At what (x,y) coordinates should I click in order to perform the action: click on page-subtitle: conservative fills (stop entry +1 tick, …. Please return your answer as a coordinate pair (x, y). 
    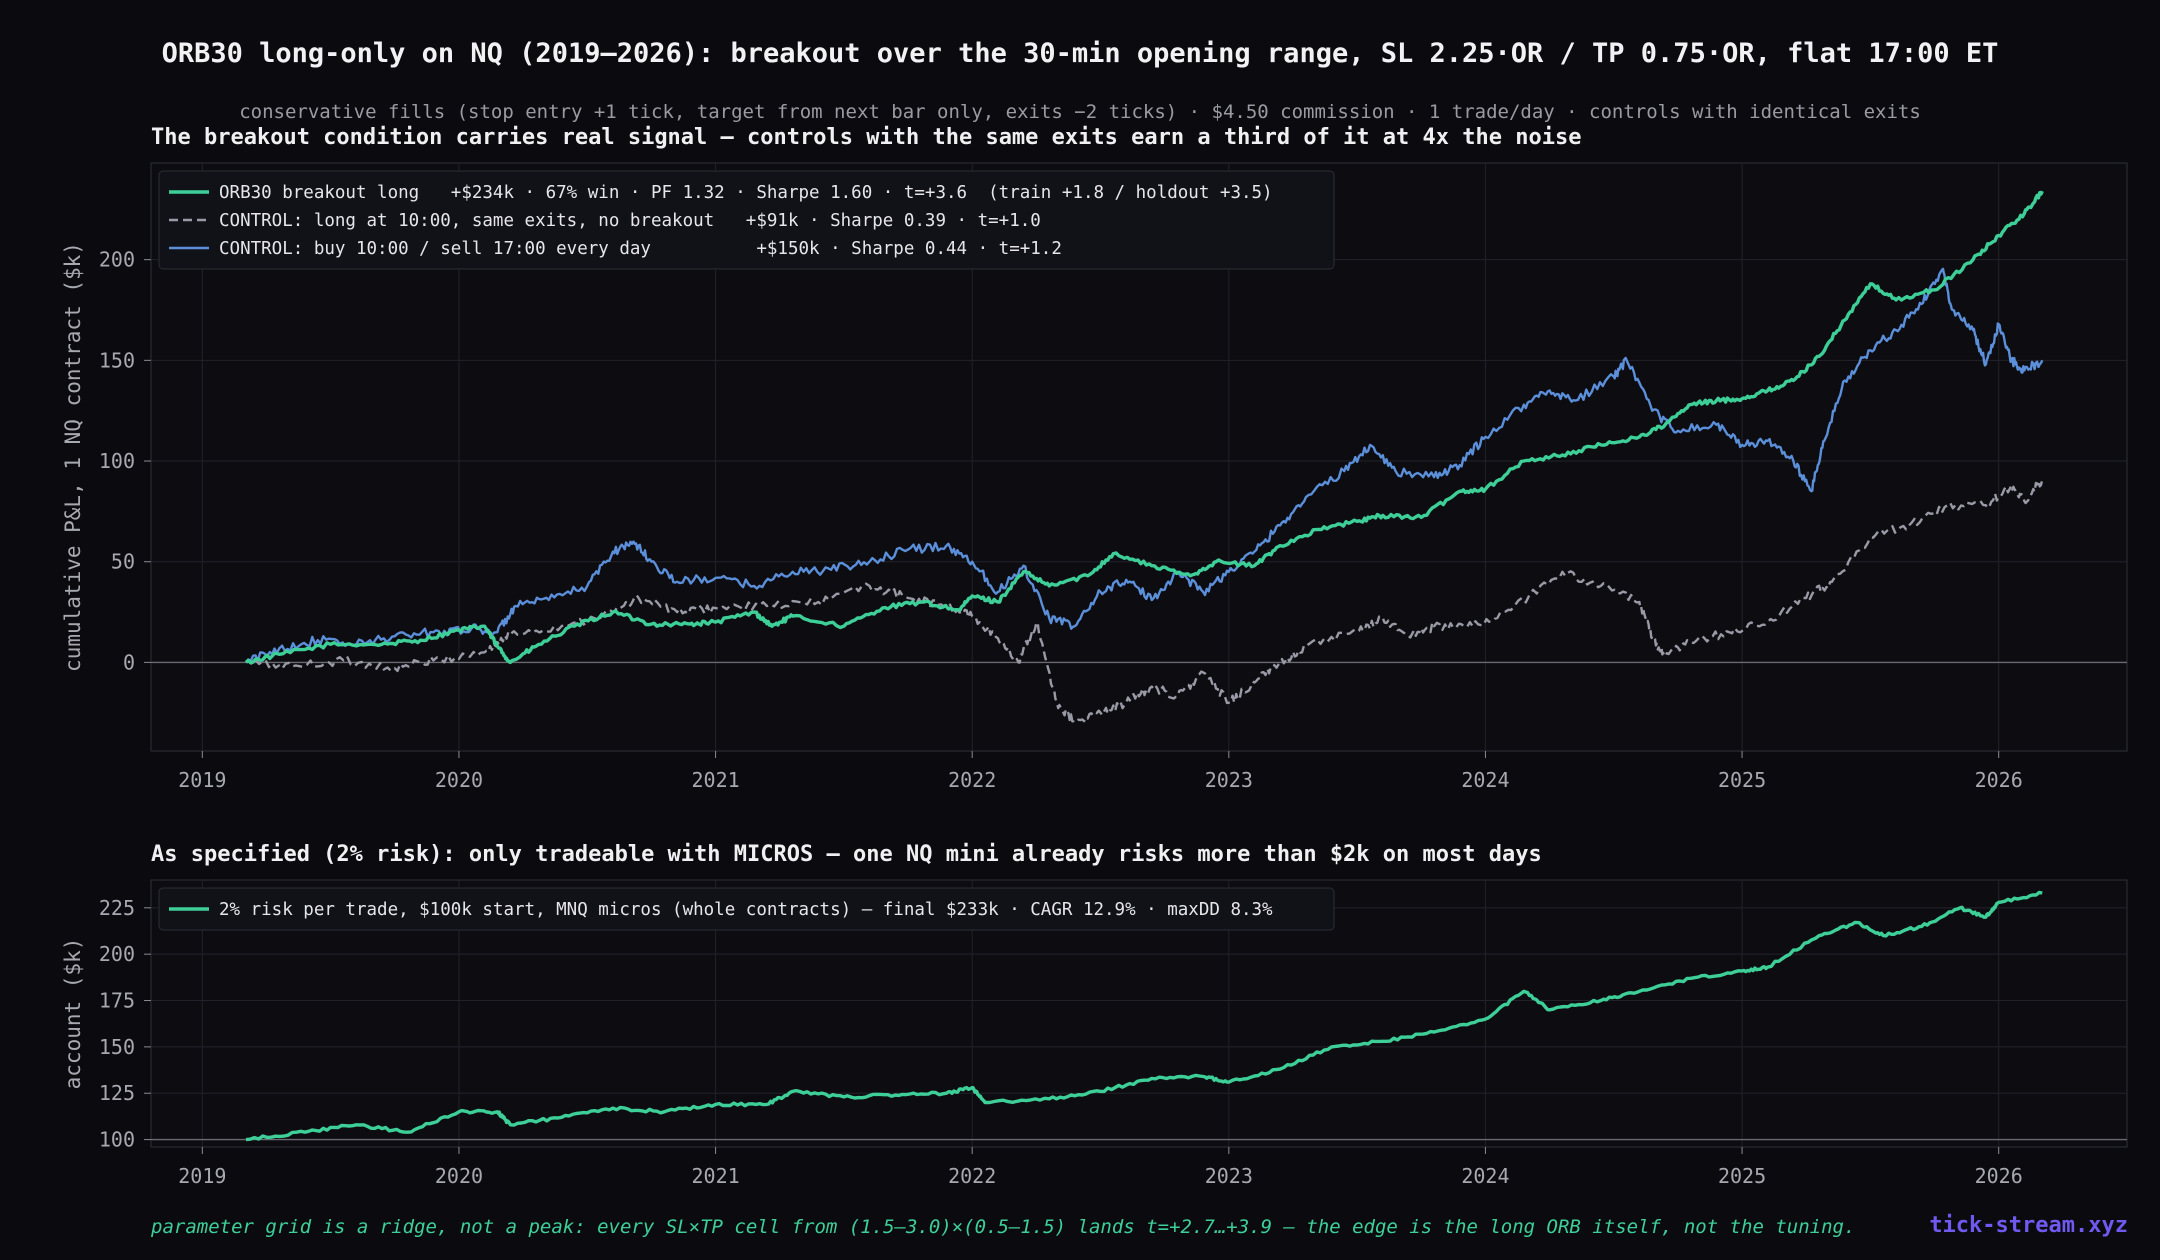
    Looking at the image, I should click on (1080, 112).